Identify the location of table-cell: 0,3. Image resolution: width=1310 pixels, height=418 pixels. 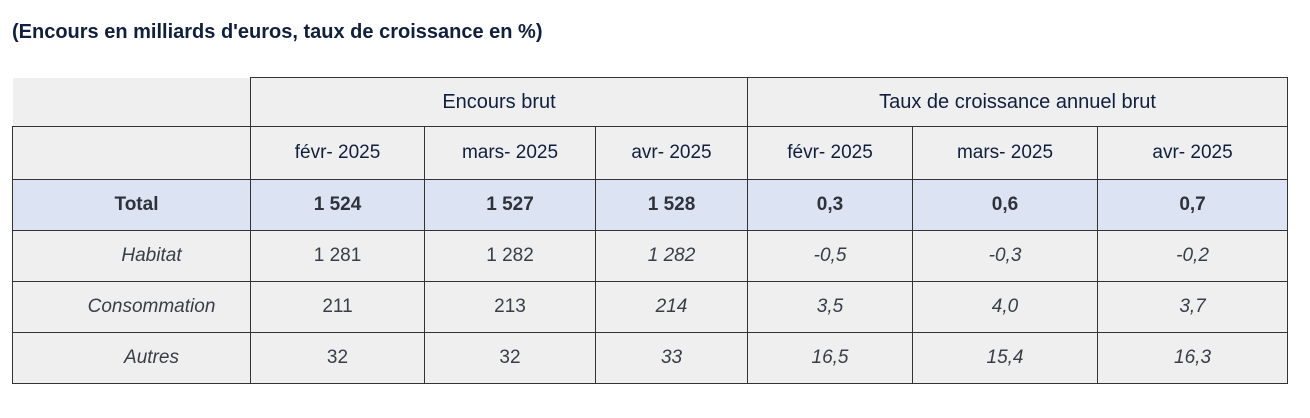
(830, 205).